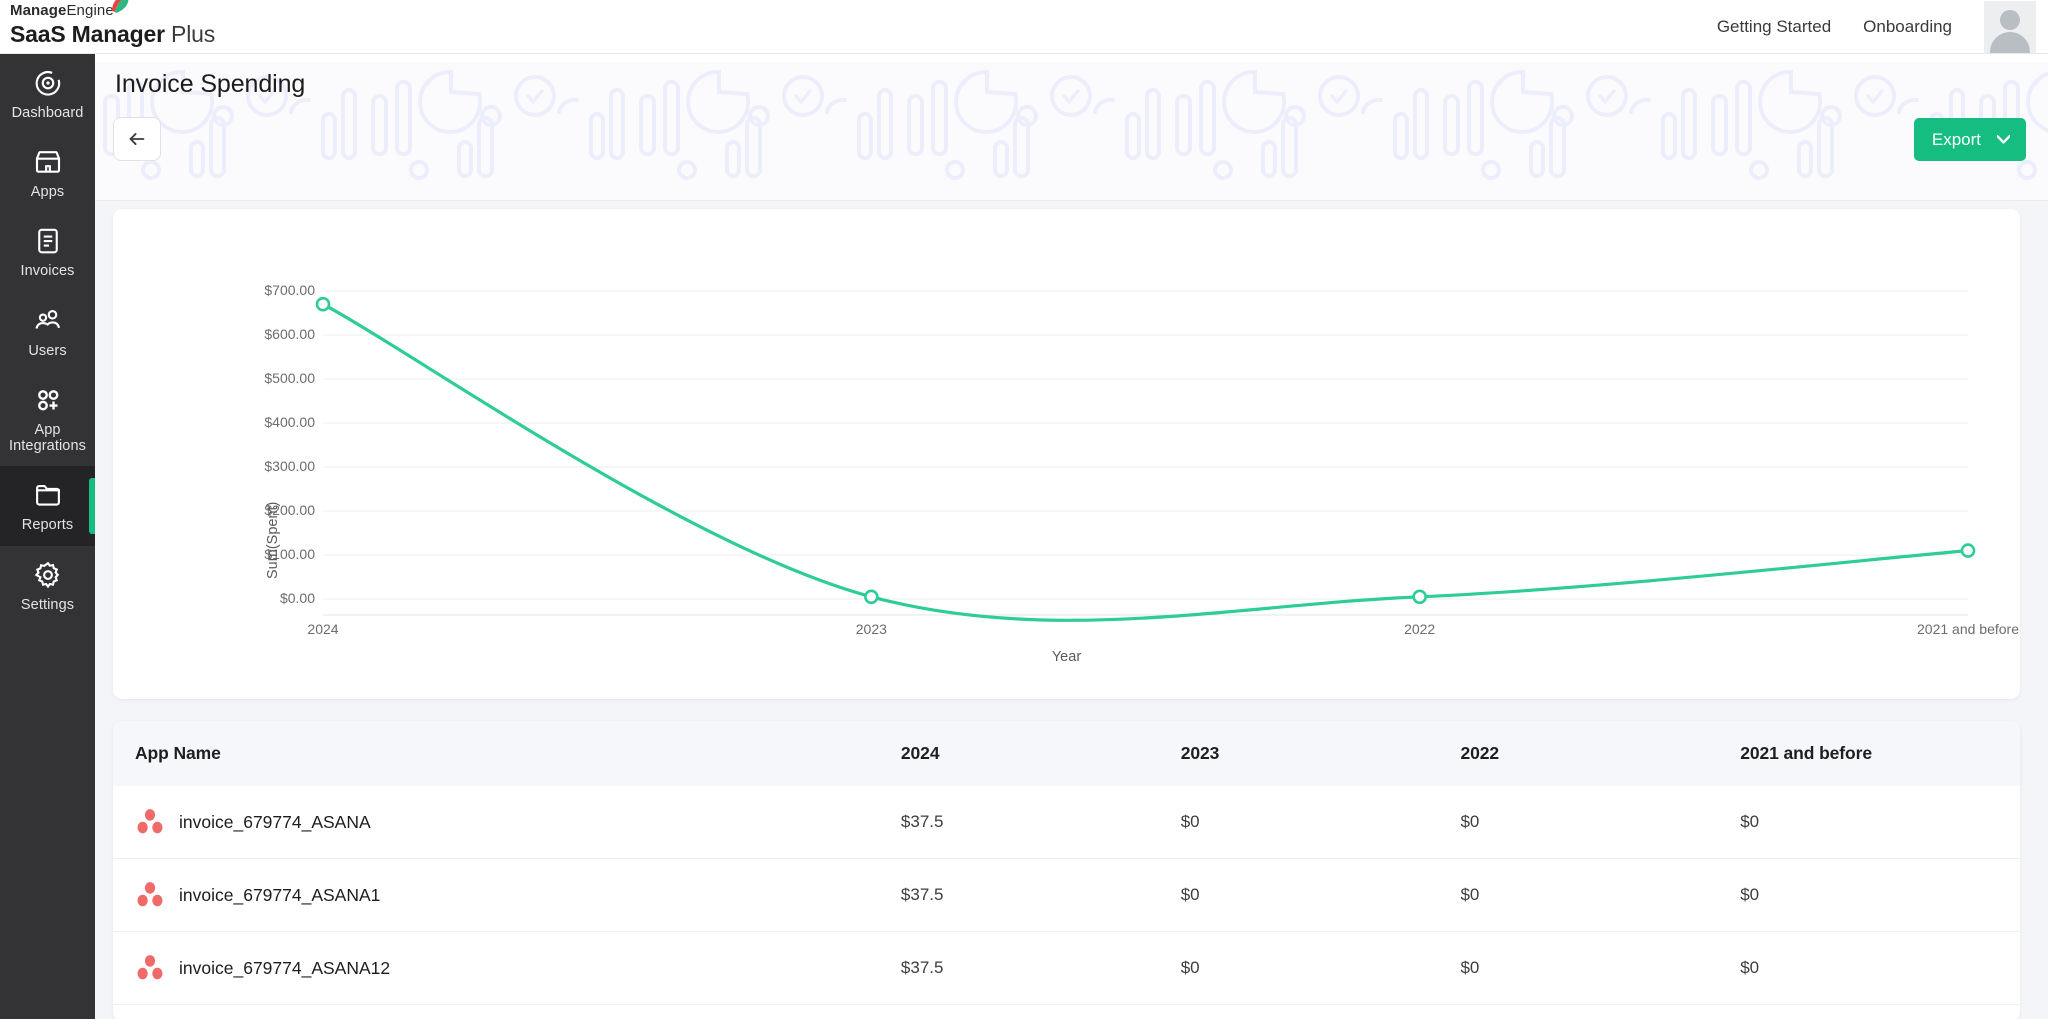 The height and width of the screenshot is (1019, 2048). Describe the element at coordinates (280, 894) in the screenshot. I see `app-name-label: invoice_679774_ASANA1` at that location.